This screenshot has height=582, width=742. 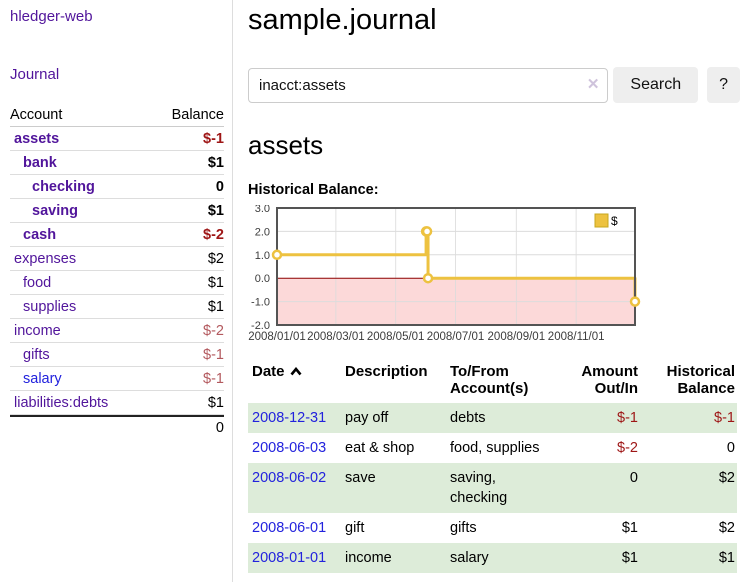 I want to click on search-button: Search, so click(x=656, y=85).